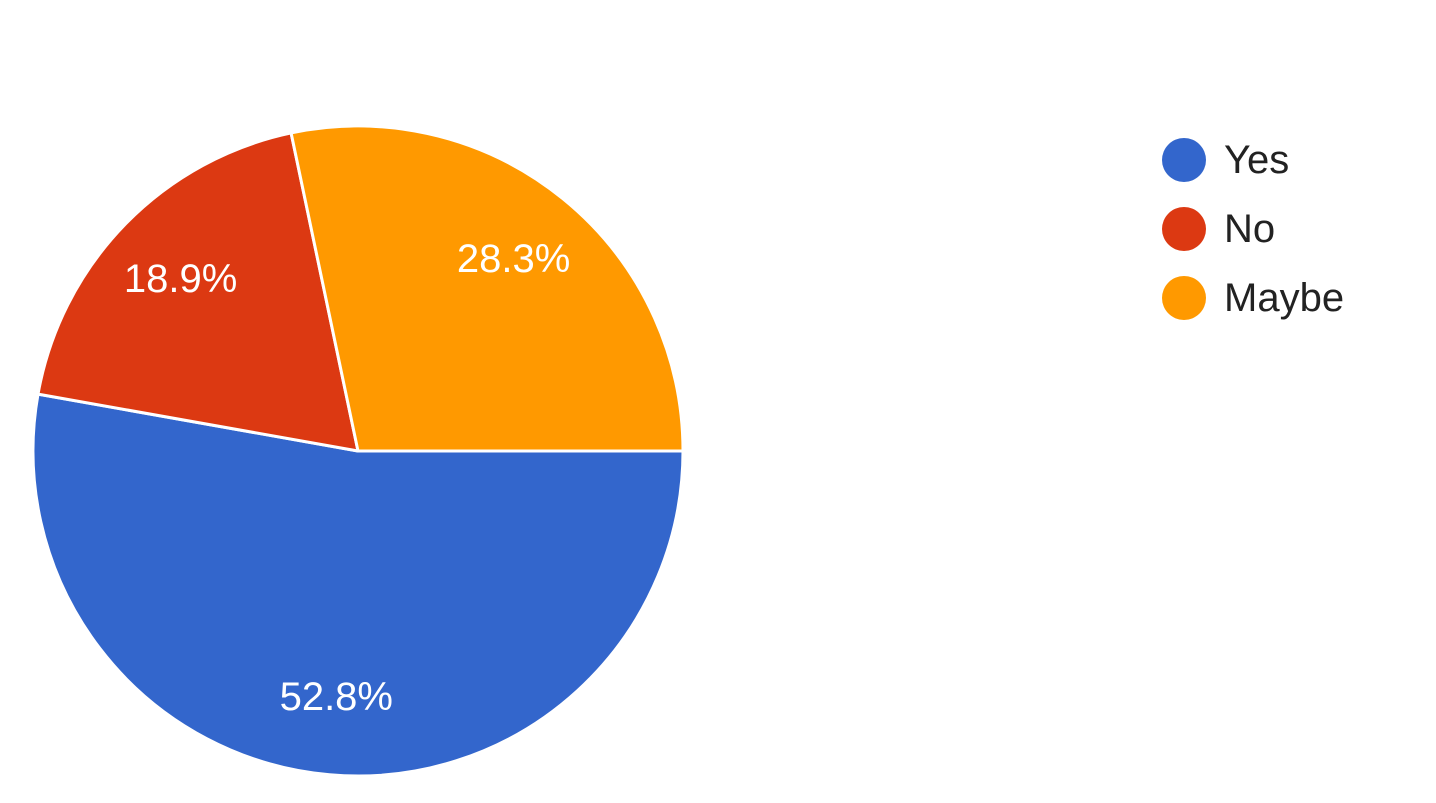 The image size is (1436, 803). What do you see at coordinates (1184, 228) in the screenshot?
I see `legend-swatch-no` at bounding box center [1184, 228].